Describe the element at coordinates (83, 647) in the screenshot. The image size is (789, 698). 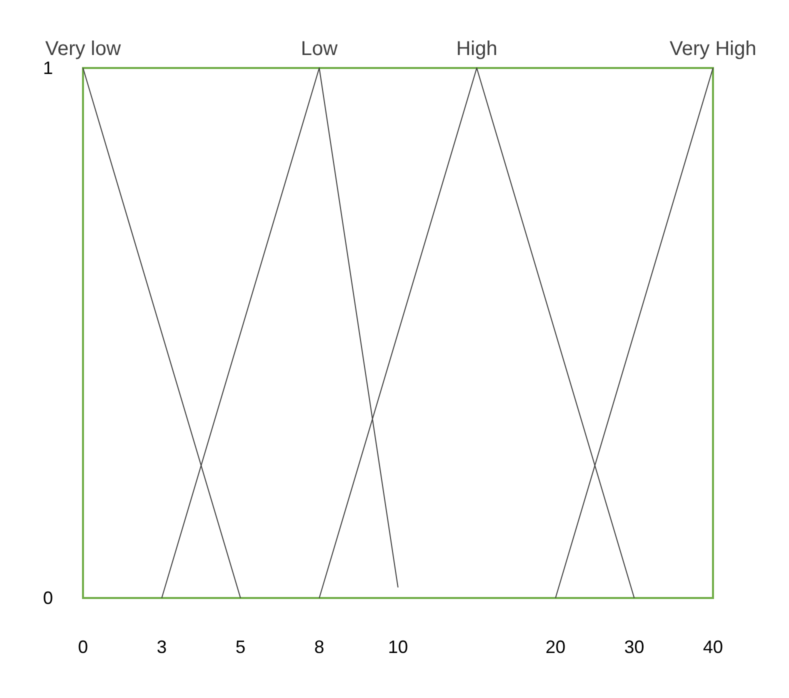
I see `x-tick-label: 0` at that location.